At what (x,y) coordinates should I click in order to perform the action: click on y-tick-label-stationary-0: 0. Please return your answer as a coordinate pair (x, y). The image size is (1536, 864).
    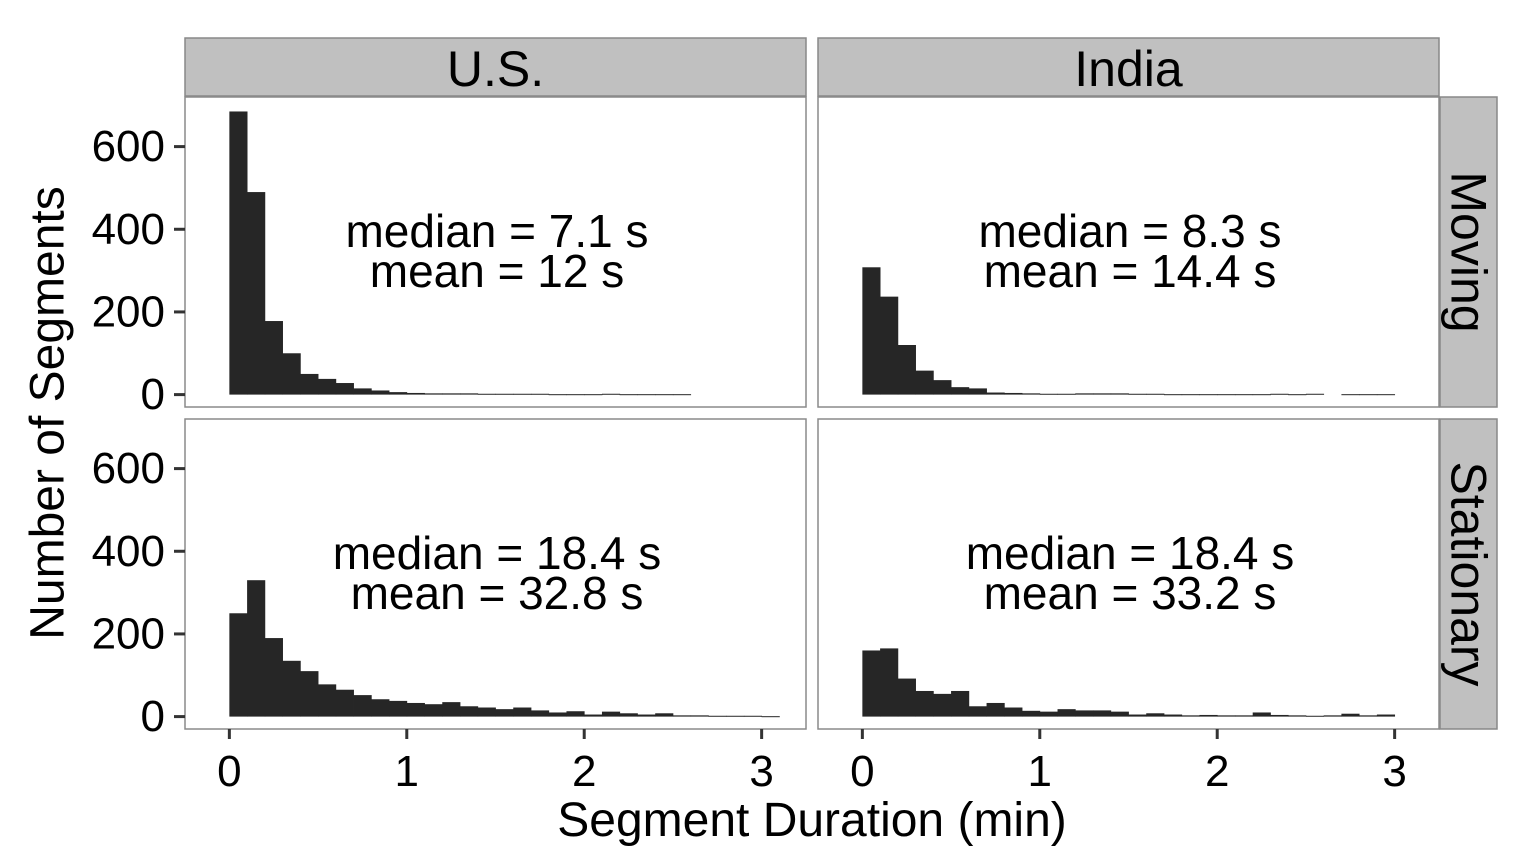
    Looking at the image, I should click on (153, 716).